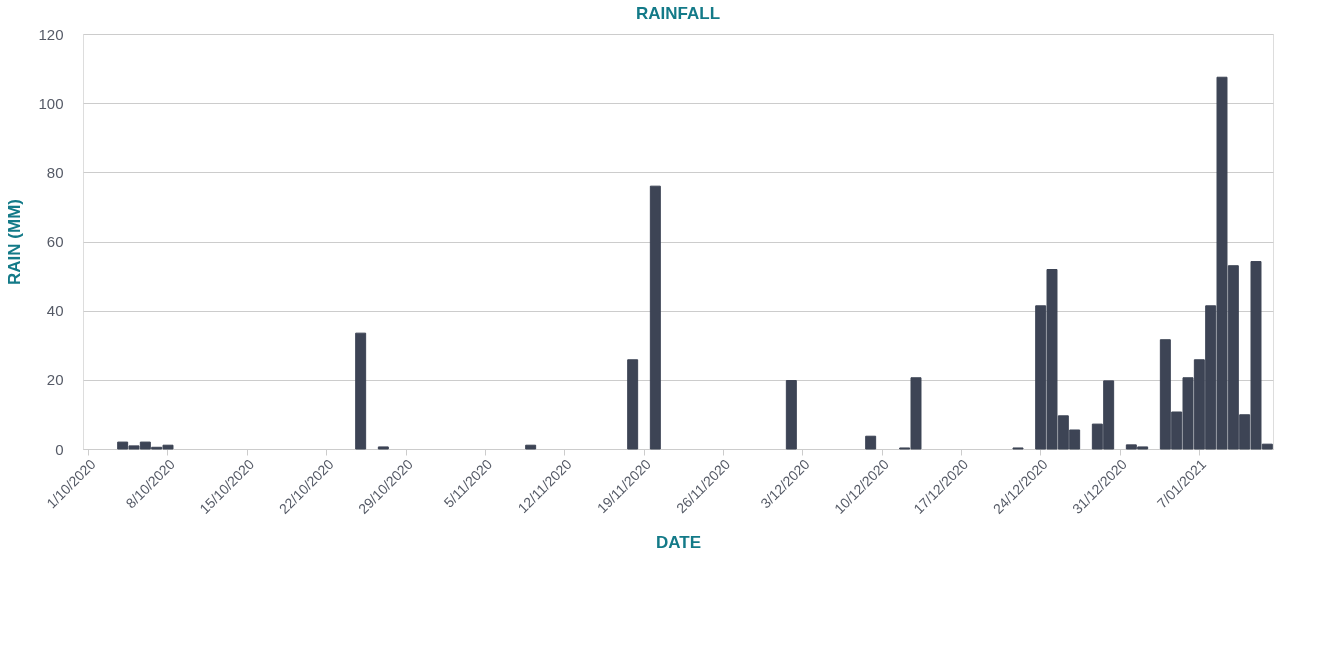 The image size is (1327, 664). What do you see at coordinates (55, 311) in the screenshot?
I see `y-tick-label: 40` at bounding box center [55, 311].